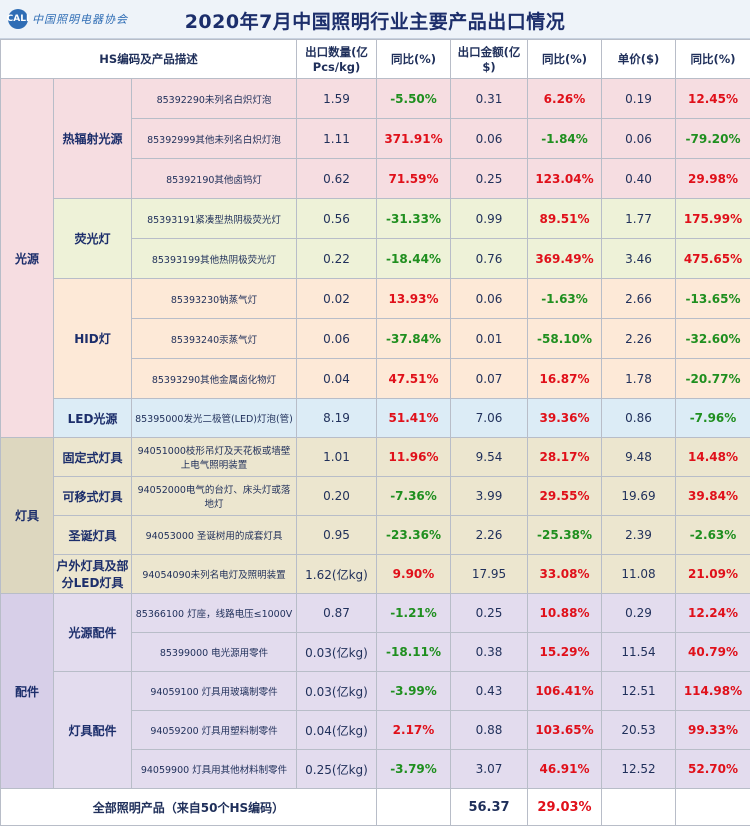 This screenshot has height=838, width=750. Describe the element at coordinates (92, 496) in the screenshot. I see `subgroup-label-movable: 可移式灯具` at that location.